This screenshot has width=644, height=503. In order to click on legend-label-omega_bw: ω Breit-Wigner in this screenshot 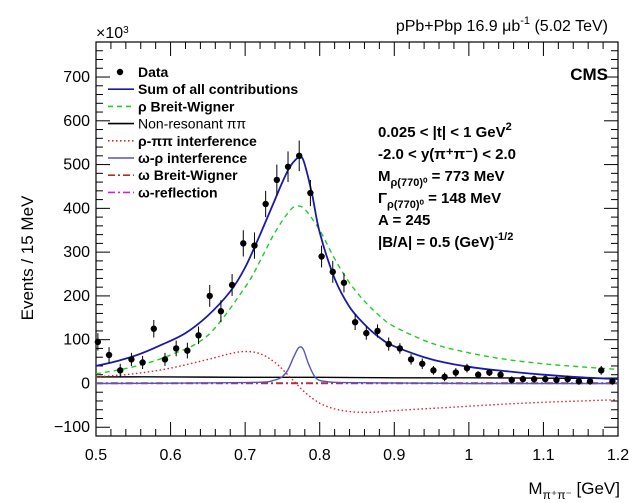, I will do `click(188, 175)`.